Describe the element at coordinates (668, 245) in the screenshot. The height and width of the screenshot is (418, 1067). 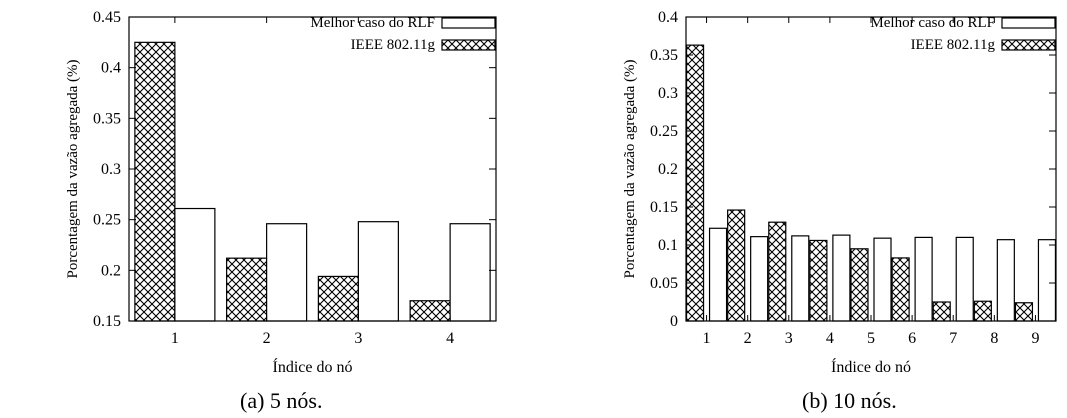
I see `y-tick-label: 0.1` at that location.